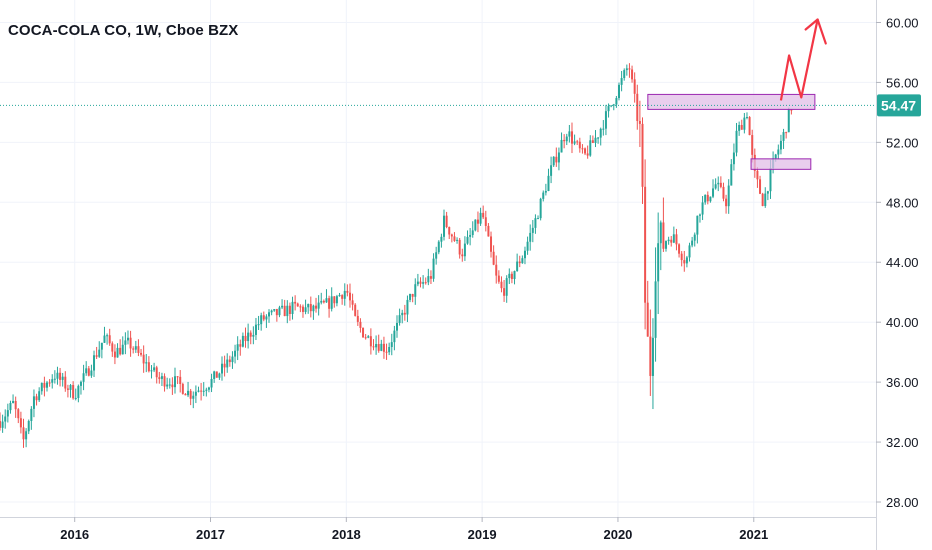 Image resolution: width=932 pixels, height=550 pixels. I want to click on time-axis-tick: 2017, so click(210, 534).